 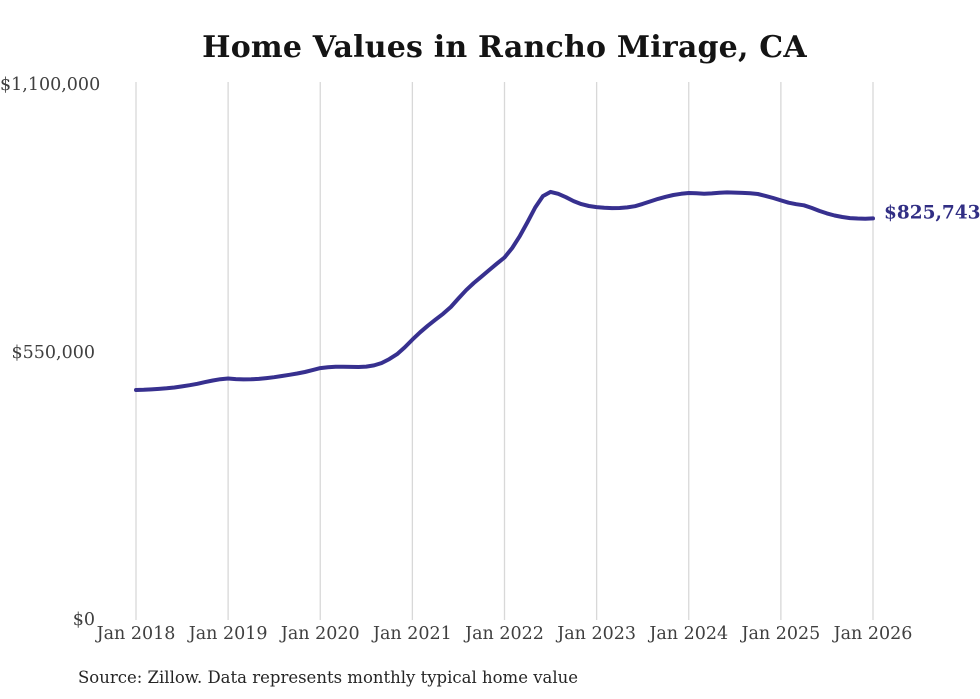 What do you see at coordinates (504, 634) in the screenshot?
I see `x-axis-tick-label: Jan 2022` at bounding box center [504, 634].